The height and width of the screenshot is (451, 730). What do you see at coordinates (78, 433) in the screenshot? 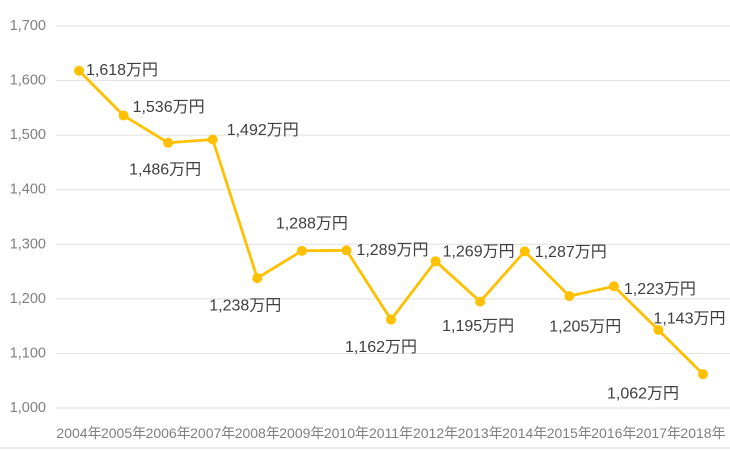
I see `x-tick-label: 2004年` at bounding box center [78, 433].